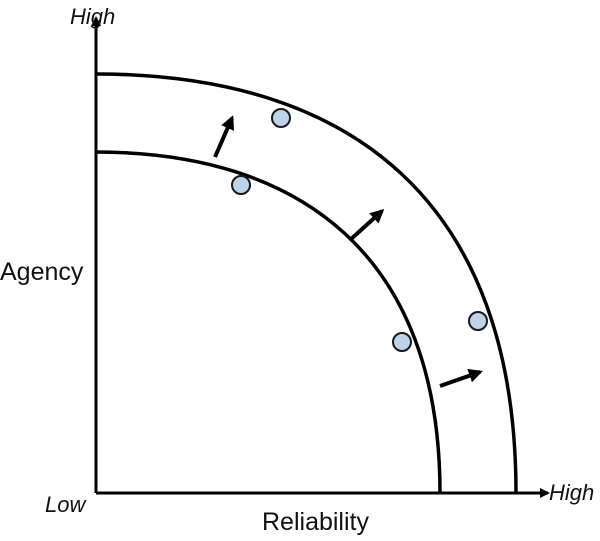  I want to click on y-axis-title: Agency, so click(42, 272).